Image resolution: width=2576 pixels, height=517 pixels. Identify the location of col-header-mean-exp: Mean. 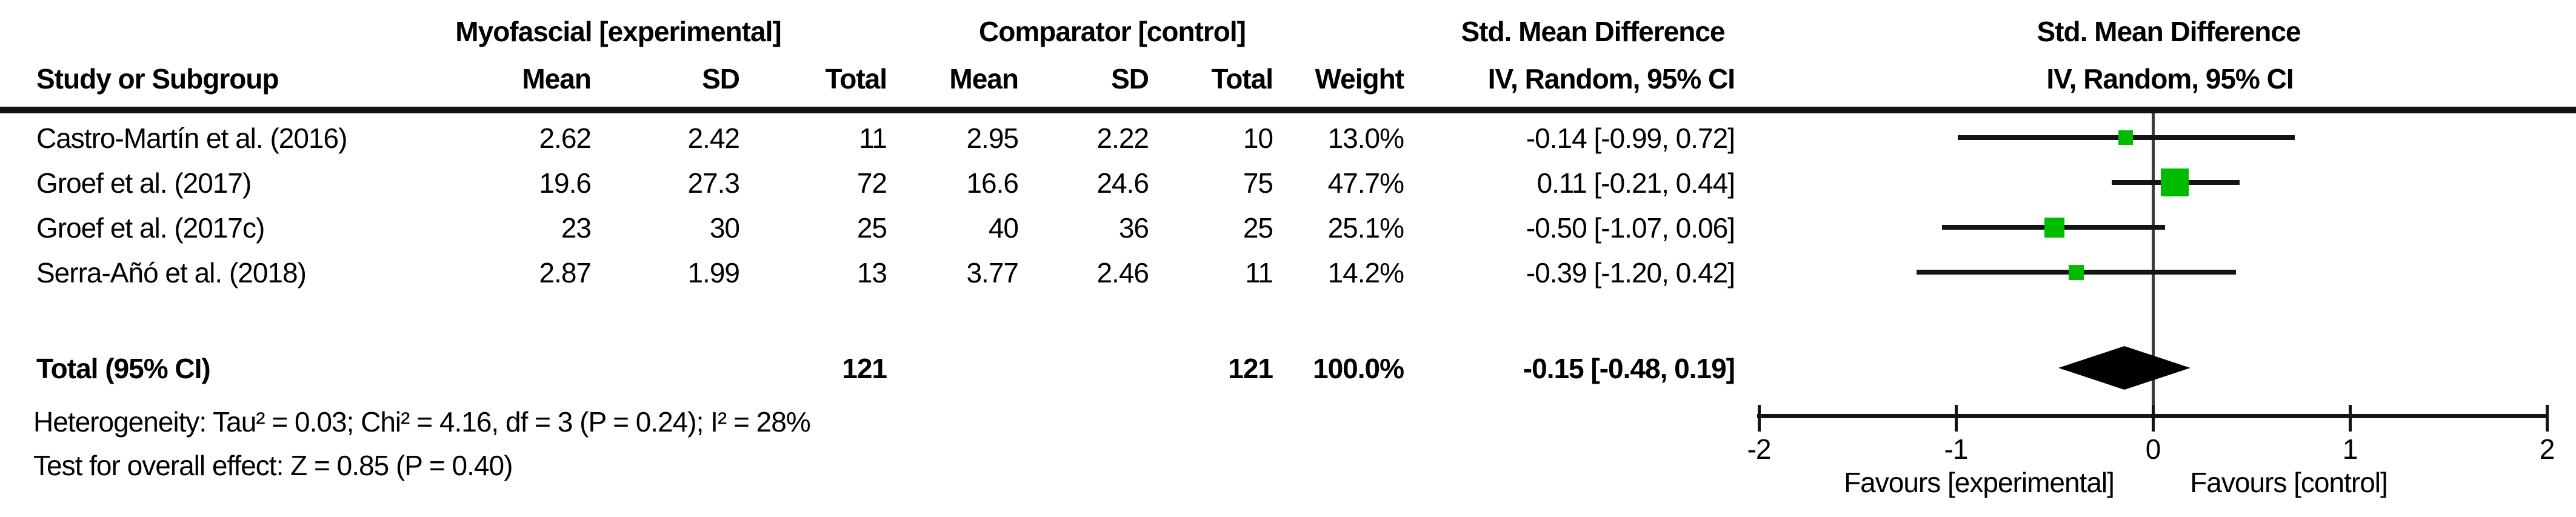
(557, 79).